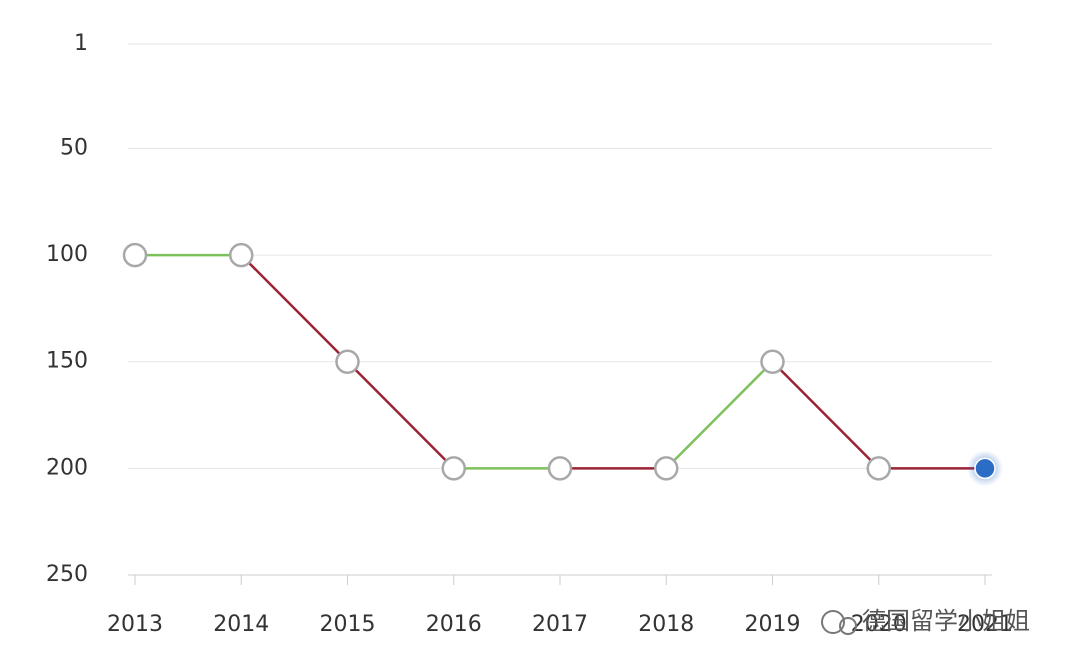 The image size is (1080, 670). I want to click on x-tick-label: 2014, so click(241, 624).